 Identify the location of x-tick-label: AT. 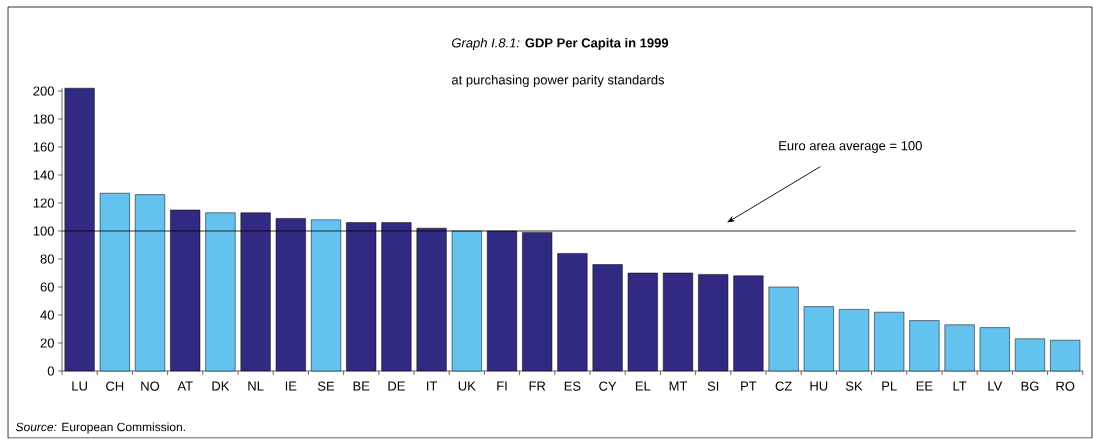
(185, 386).